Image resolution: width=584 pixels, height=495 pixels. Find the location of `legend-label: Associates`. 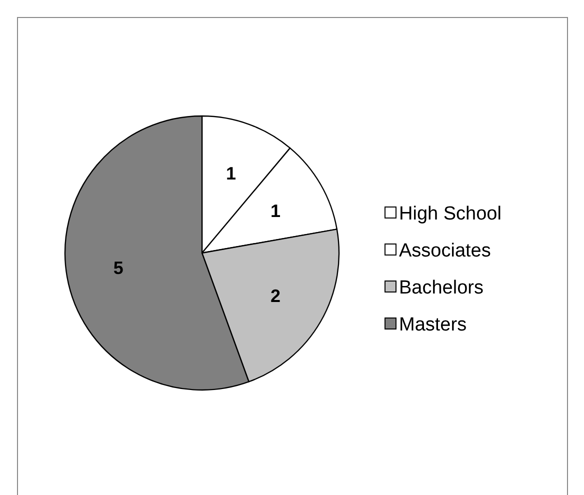

legend-label: Associates is located at coordinates (445, 251).